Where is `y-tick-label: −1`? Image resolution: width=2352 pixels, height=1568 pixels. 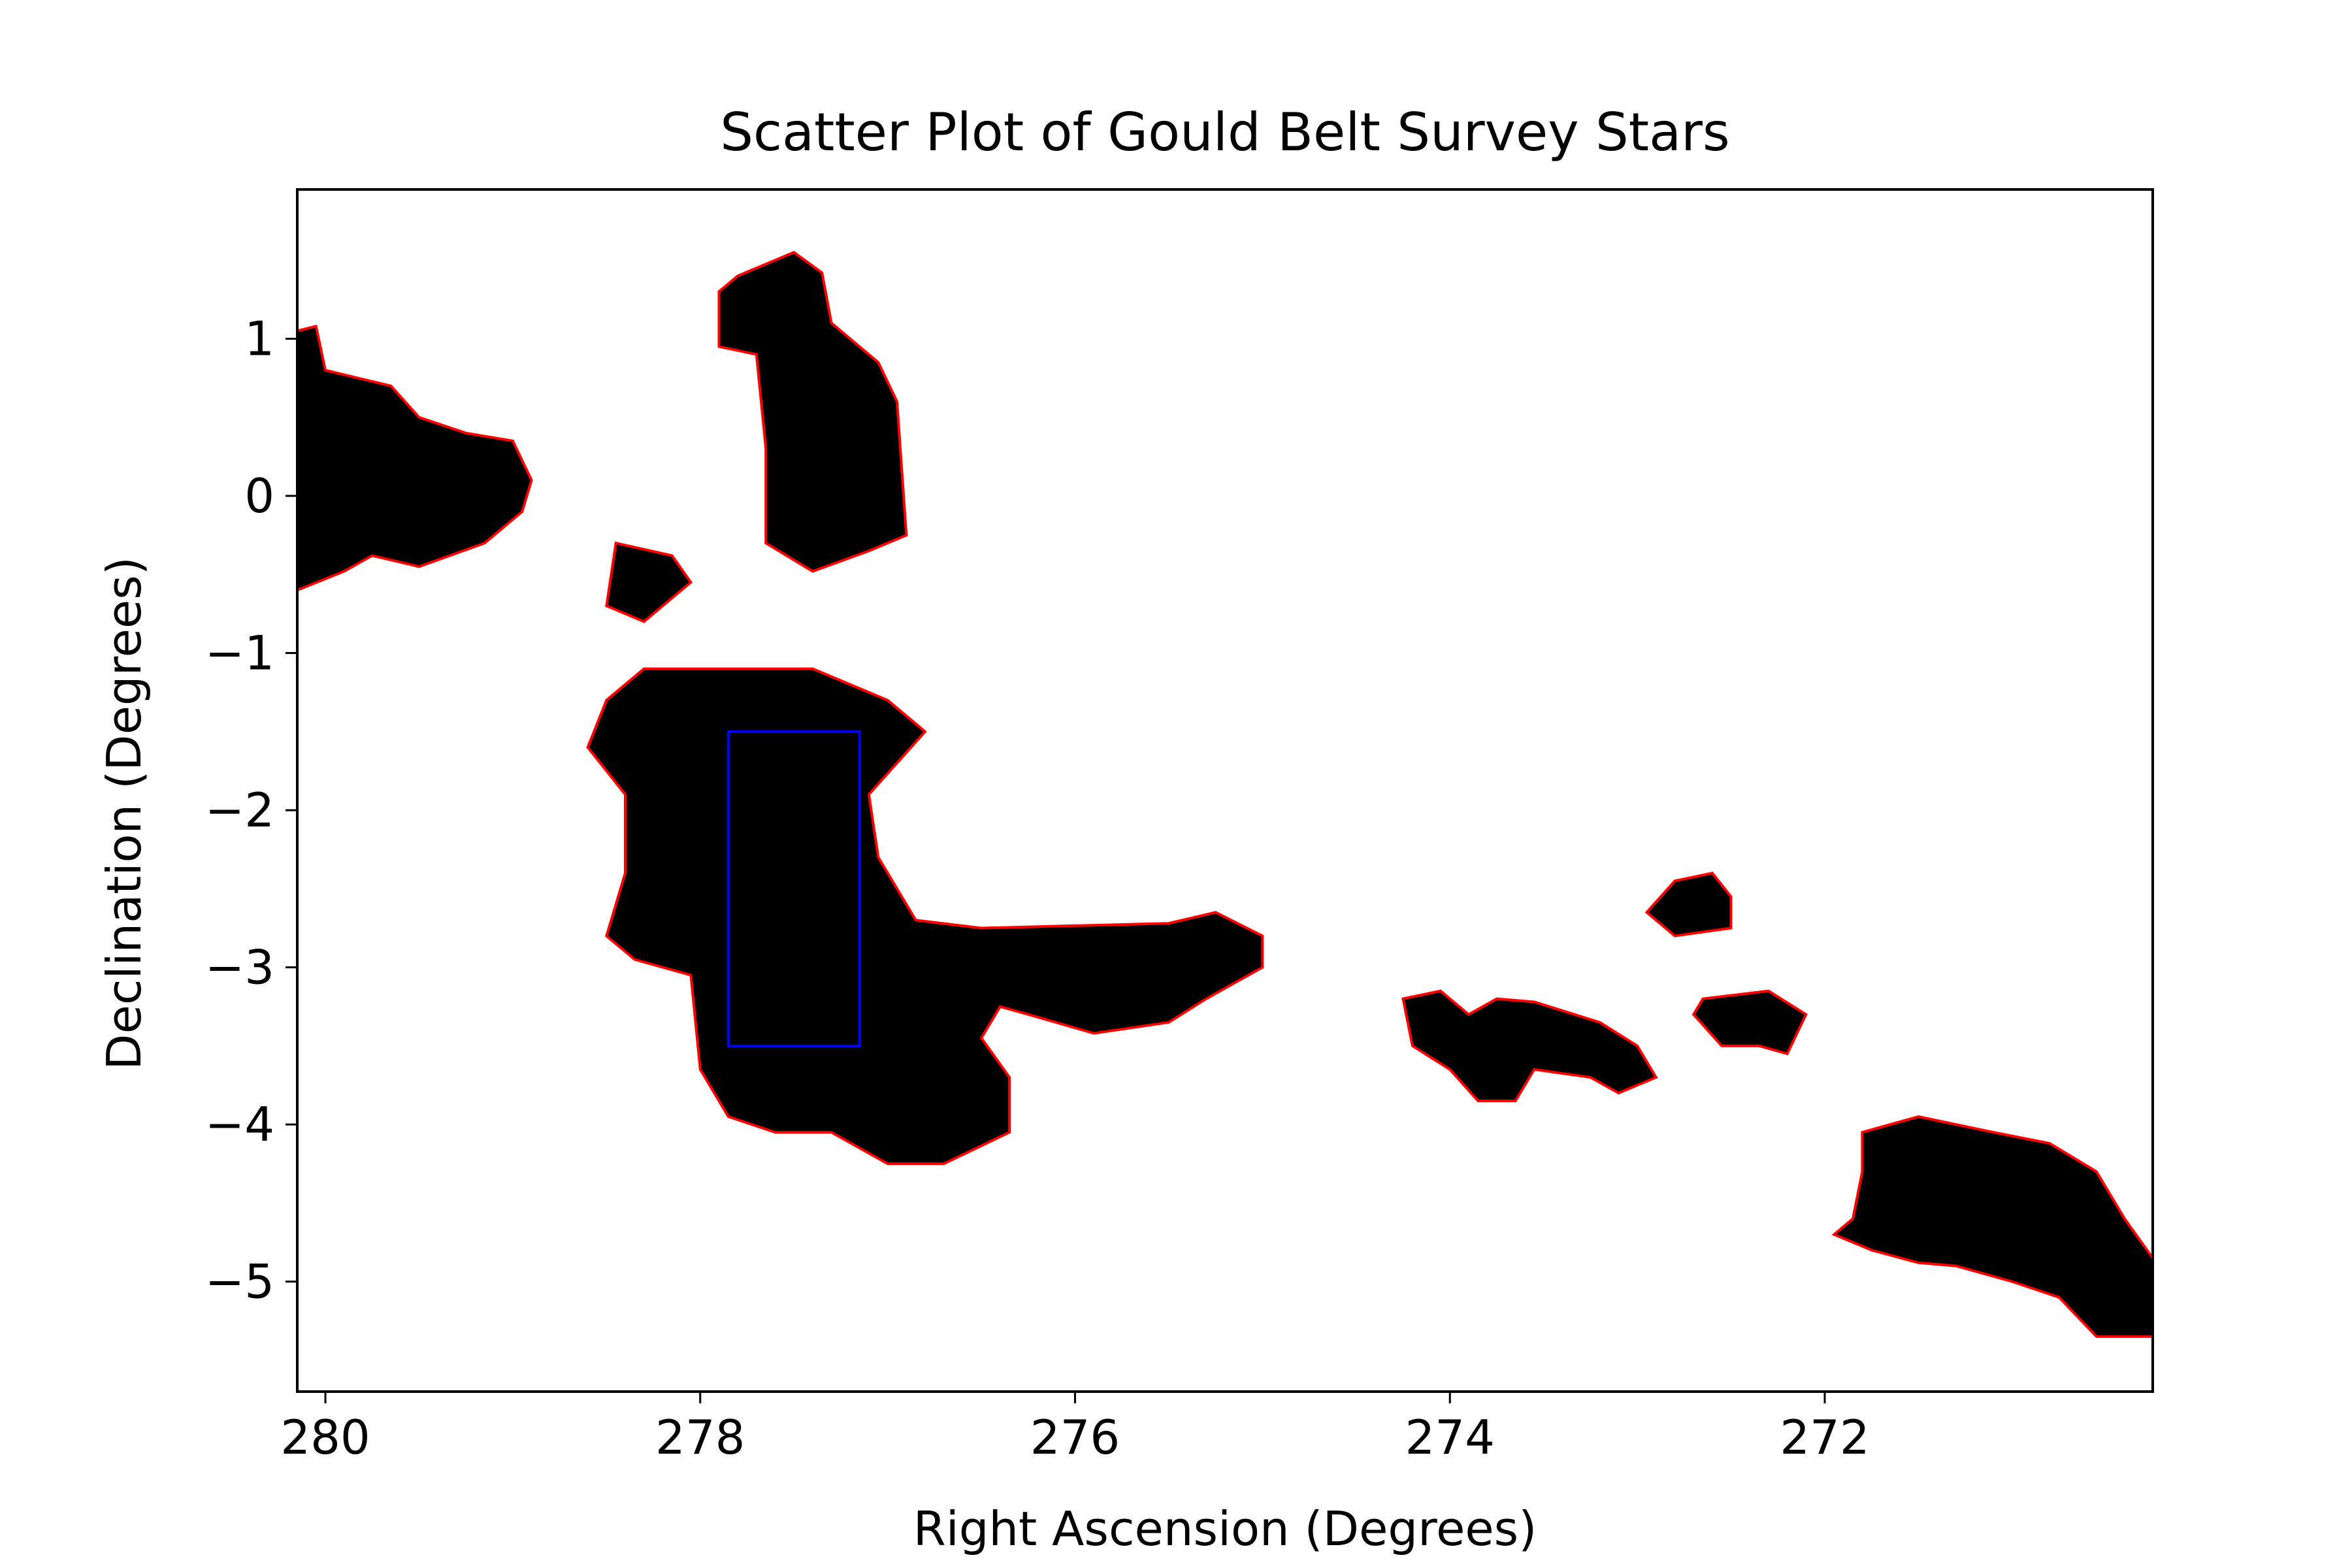
y-tick-label: −1 is located at coordinates (239, 653).